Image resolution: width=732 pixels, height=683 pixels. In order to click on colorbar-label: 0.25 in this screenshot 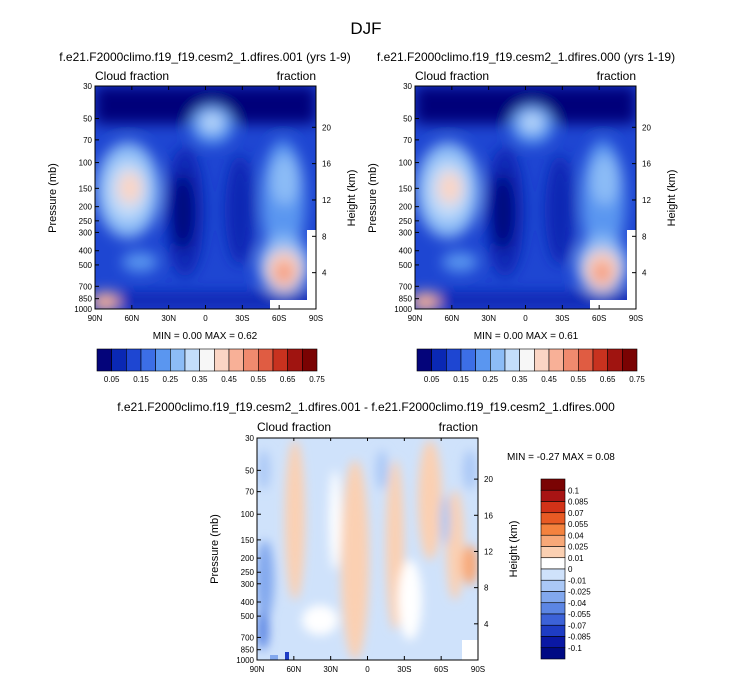, I will do `click(491, 379)`.